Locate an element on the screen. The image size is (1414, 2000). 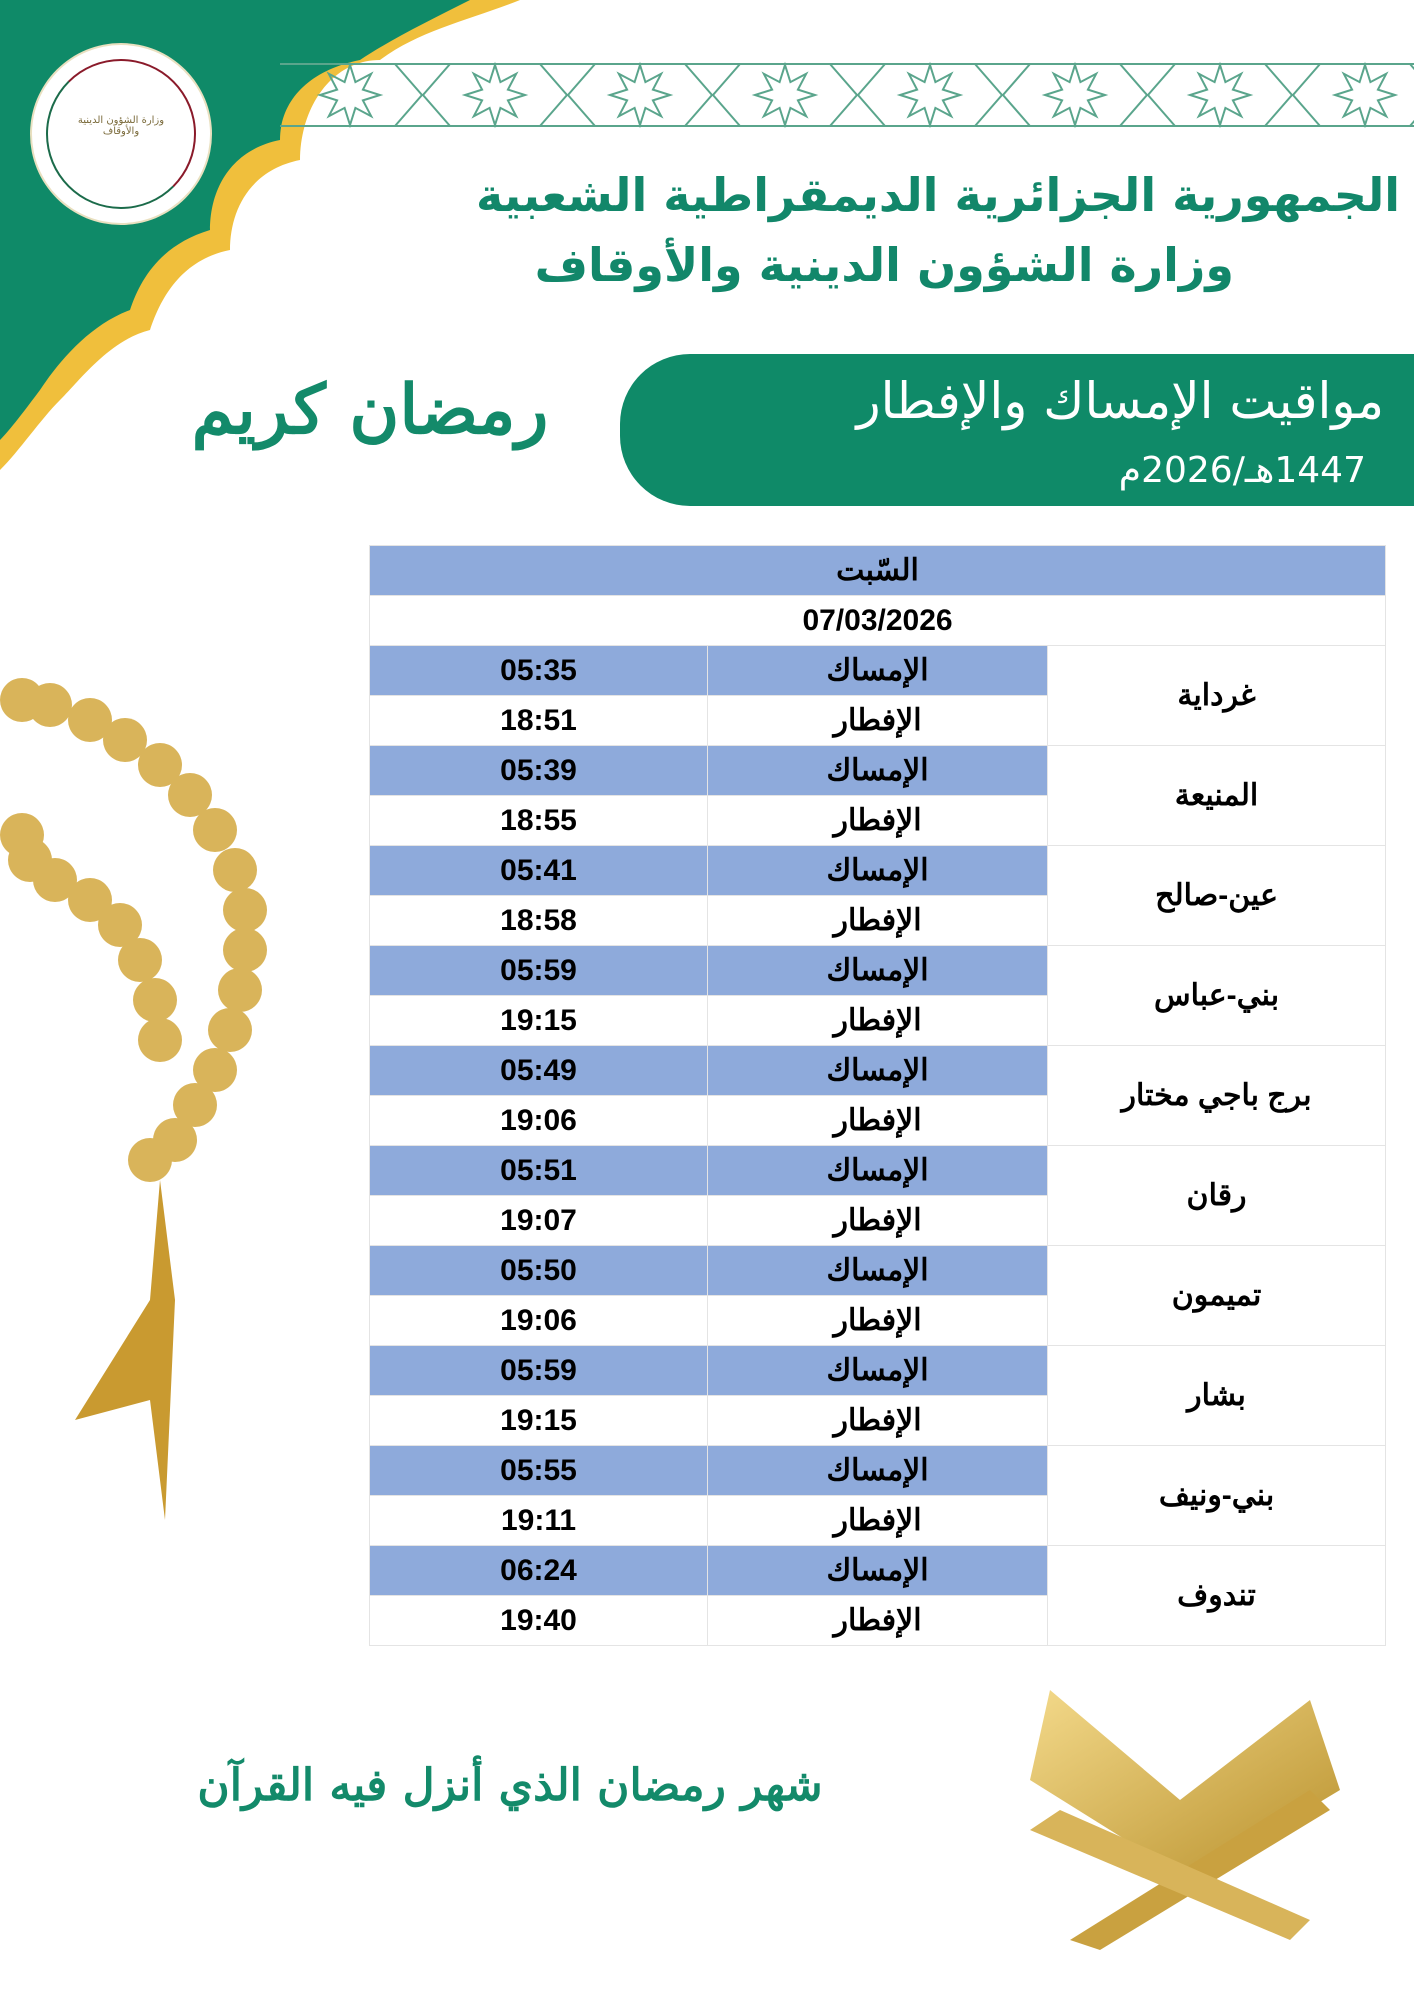
iftar-time: 18:58 is located at coordinates (538, 920).